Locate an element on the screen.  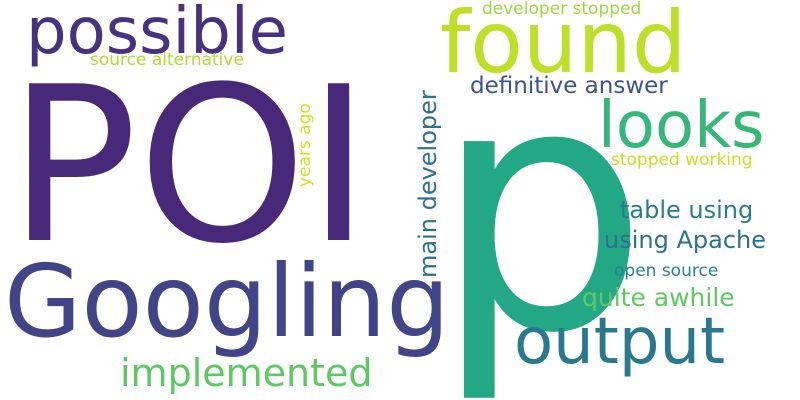
word-years-ago: years ago is located at coordinates (305, 145).